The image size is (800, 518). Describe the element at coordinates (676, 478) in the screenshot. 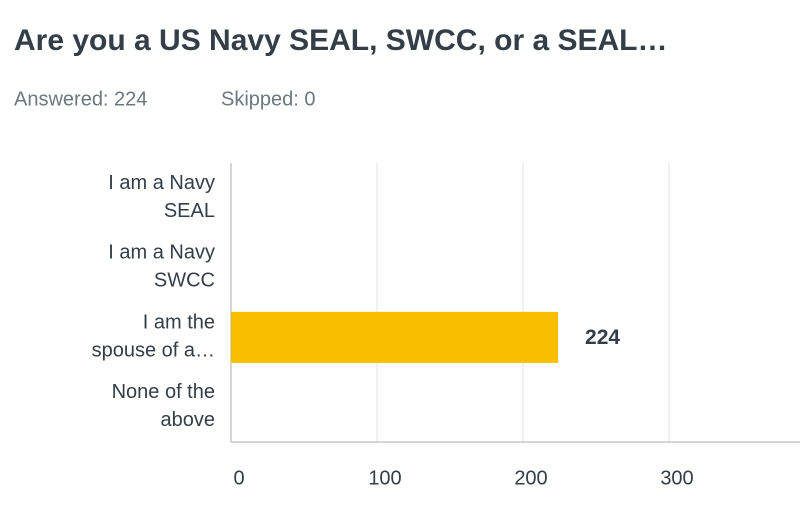

I see `x-tick-label: 300` at that location.